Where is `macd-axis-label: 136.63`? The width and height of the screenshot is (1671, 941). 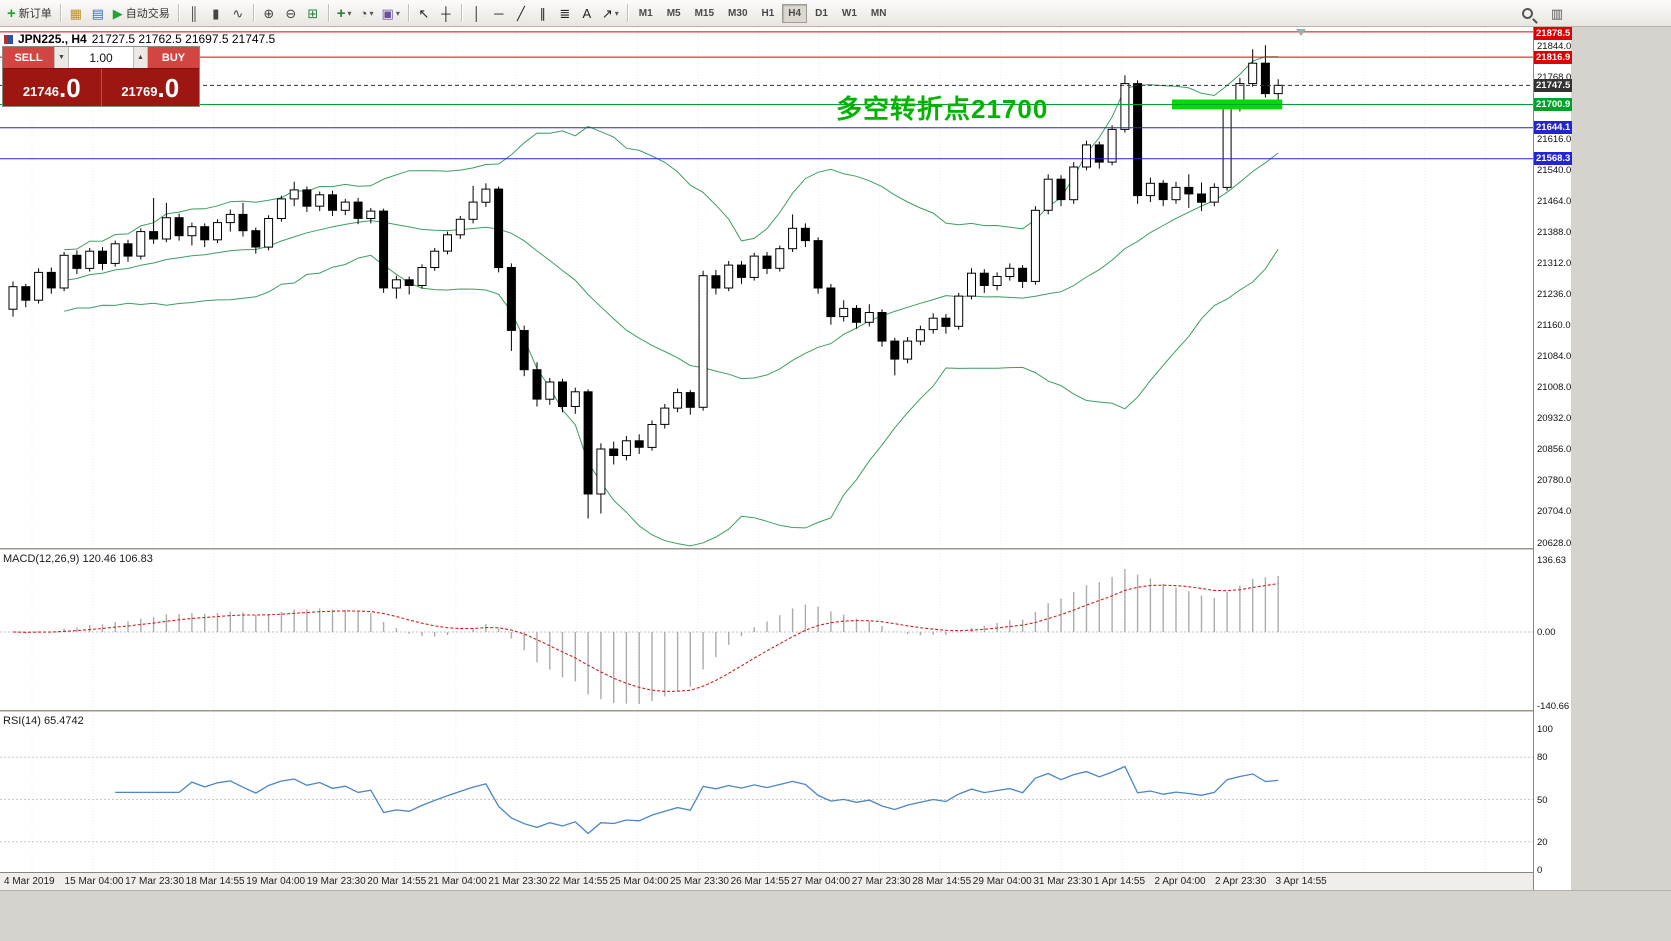
macd-axis-label: 136.63 is located at coordinates (1552, 560).